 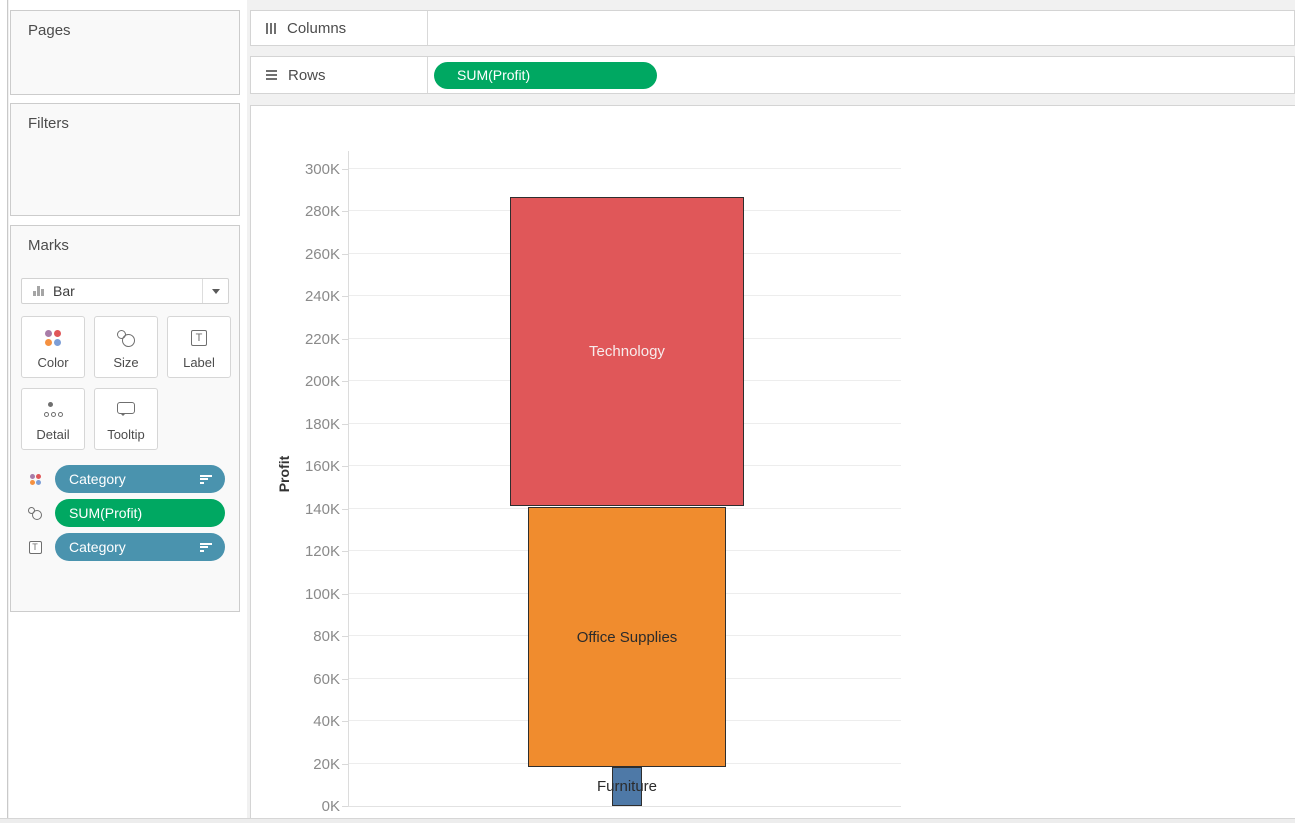 What do you see at coordinates (772, 75) in the screenshot?
I see `rows-shelf: Rows SUM(Profit)` at bounding box center [772, 75].